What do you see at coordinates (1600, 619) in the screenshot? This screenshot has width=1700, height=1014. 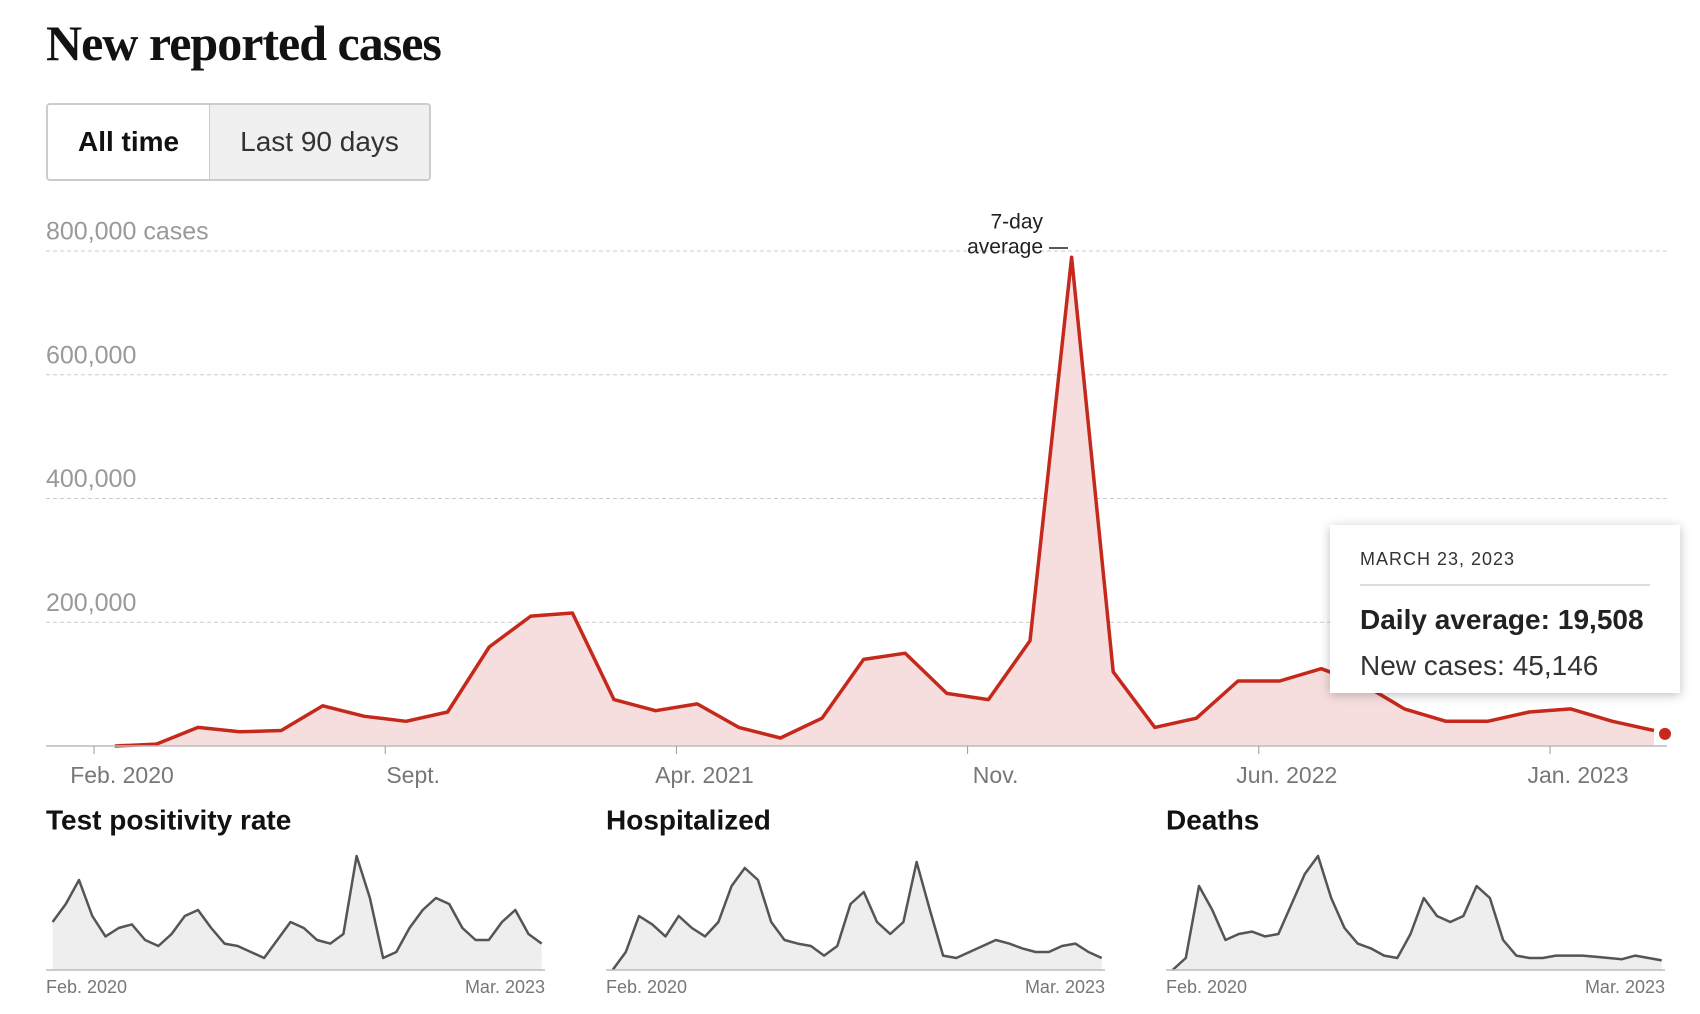 I see `tooltip-value: 19,508` at bounding box center [1600, 619].